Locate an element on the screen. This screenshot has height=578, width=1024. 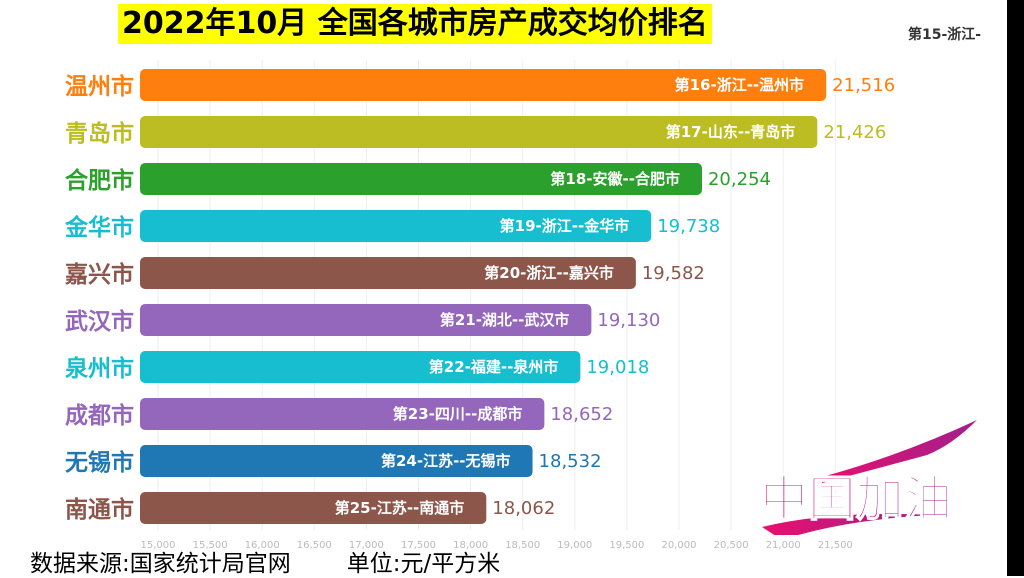
value-label: 18,062 is located at coordinates (523, 508).